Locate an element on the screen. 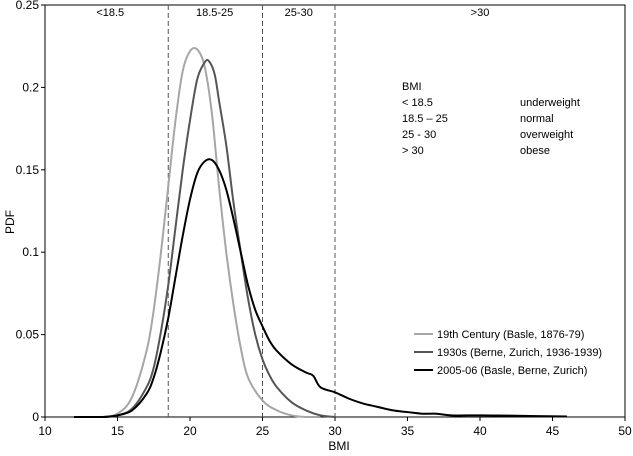 The width and height of the screenshot is (633, 456). bmi-range: 18.5 – 25 is located at coordinates (425, 119).